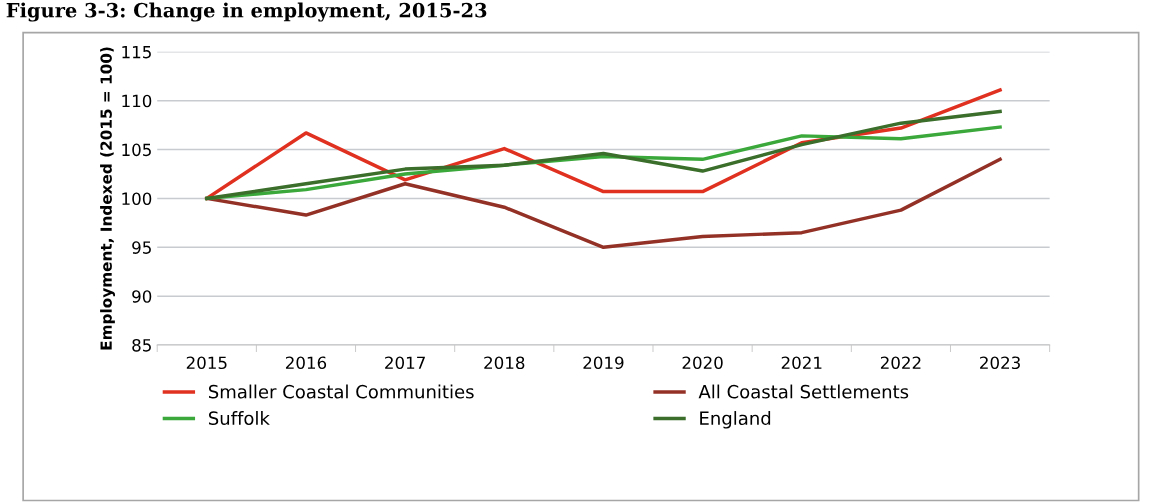 This screenshot has width=1156, height=503. I want to click on y-tick-label: 110, so click(137, 101).